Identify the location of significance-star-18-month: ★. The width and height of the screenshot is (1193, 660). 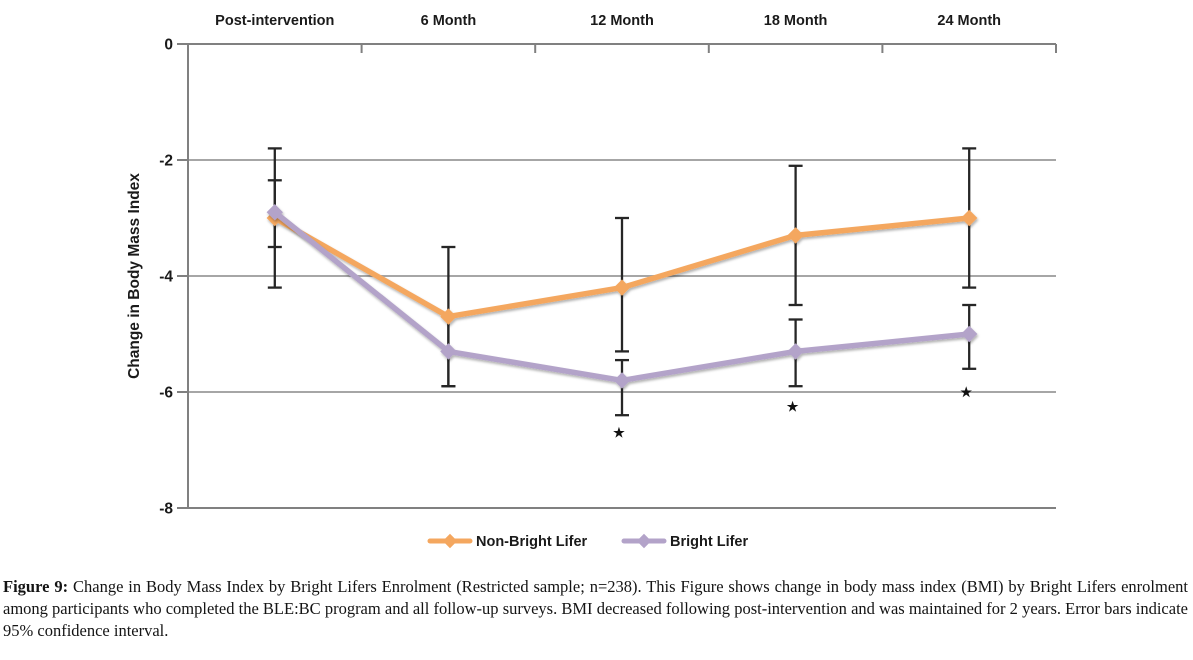
(793, 406).